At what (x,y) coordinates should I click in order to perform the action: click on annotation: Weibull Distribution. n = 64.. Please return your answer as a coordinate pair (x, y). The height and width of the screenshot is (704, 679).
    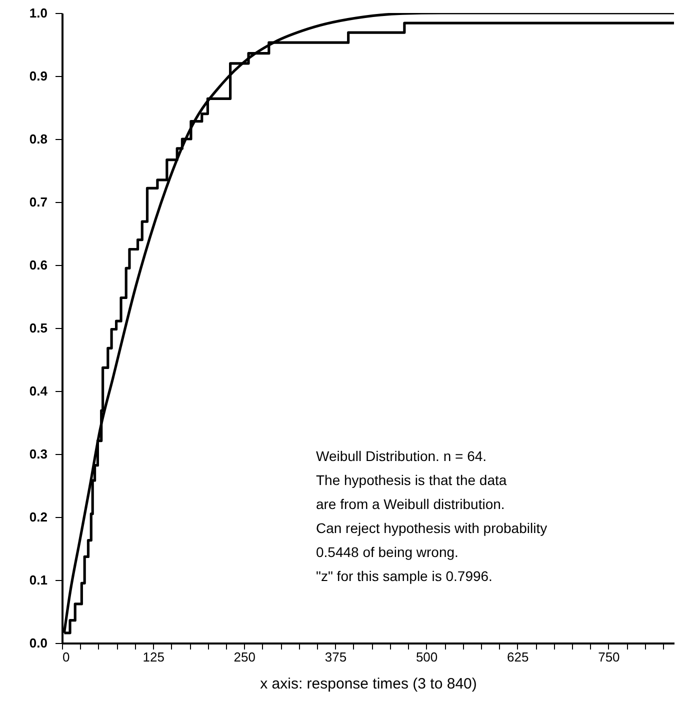
    Looking at the image, I should click on (401, 456).